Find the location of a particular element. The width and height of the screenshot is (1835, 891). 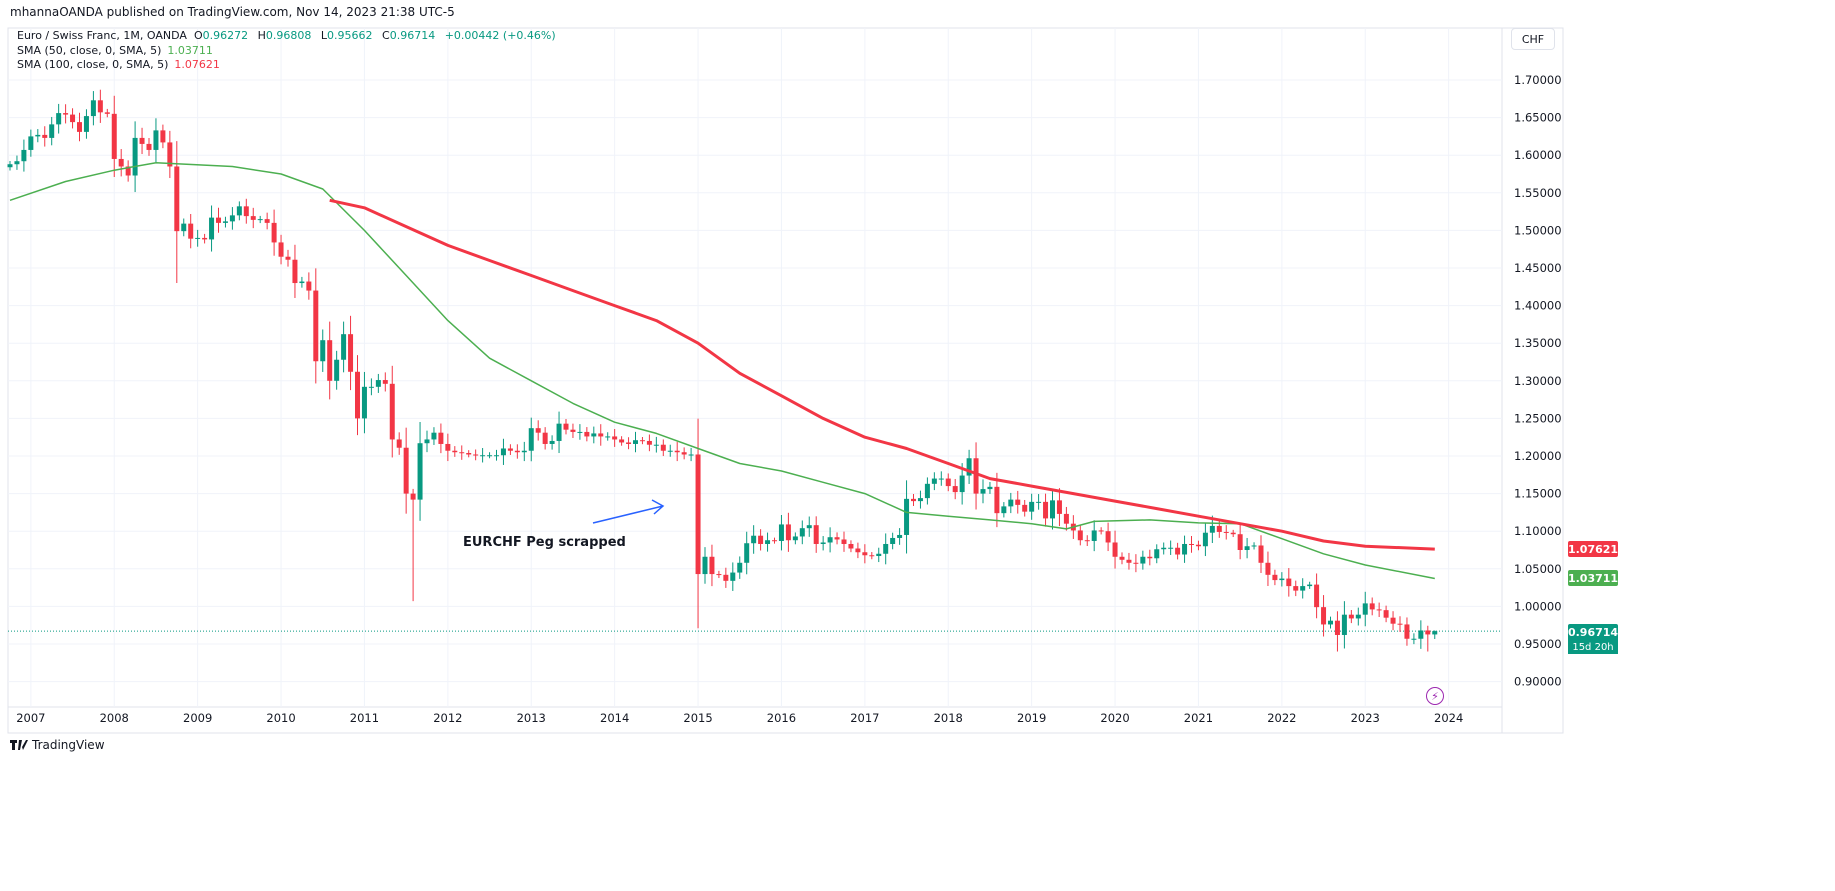

lightning-icon: ⚡ is located at coordinates (1435, 696).